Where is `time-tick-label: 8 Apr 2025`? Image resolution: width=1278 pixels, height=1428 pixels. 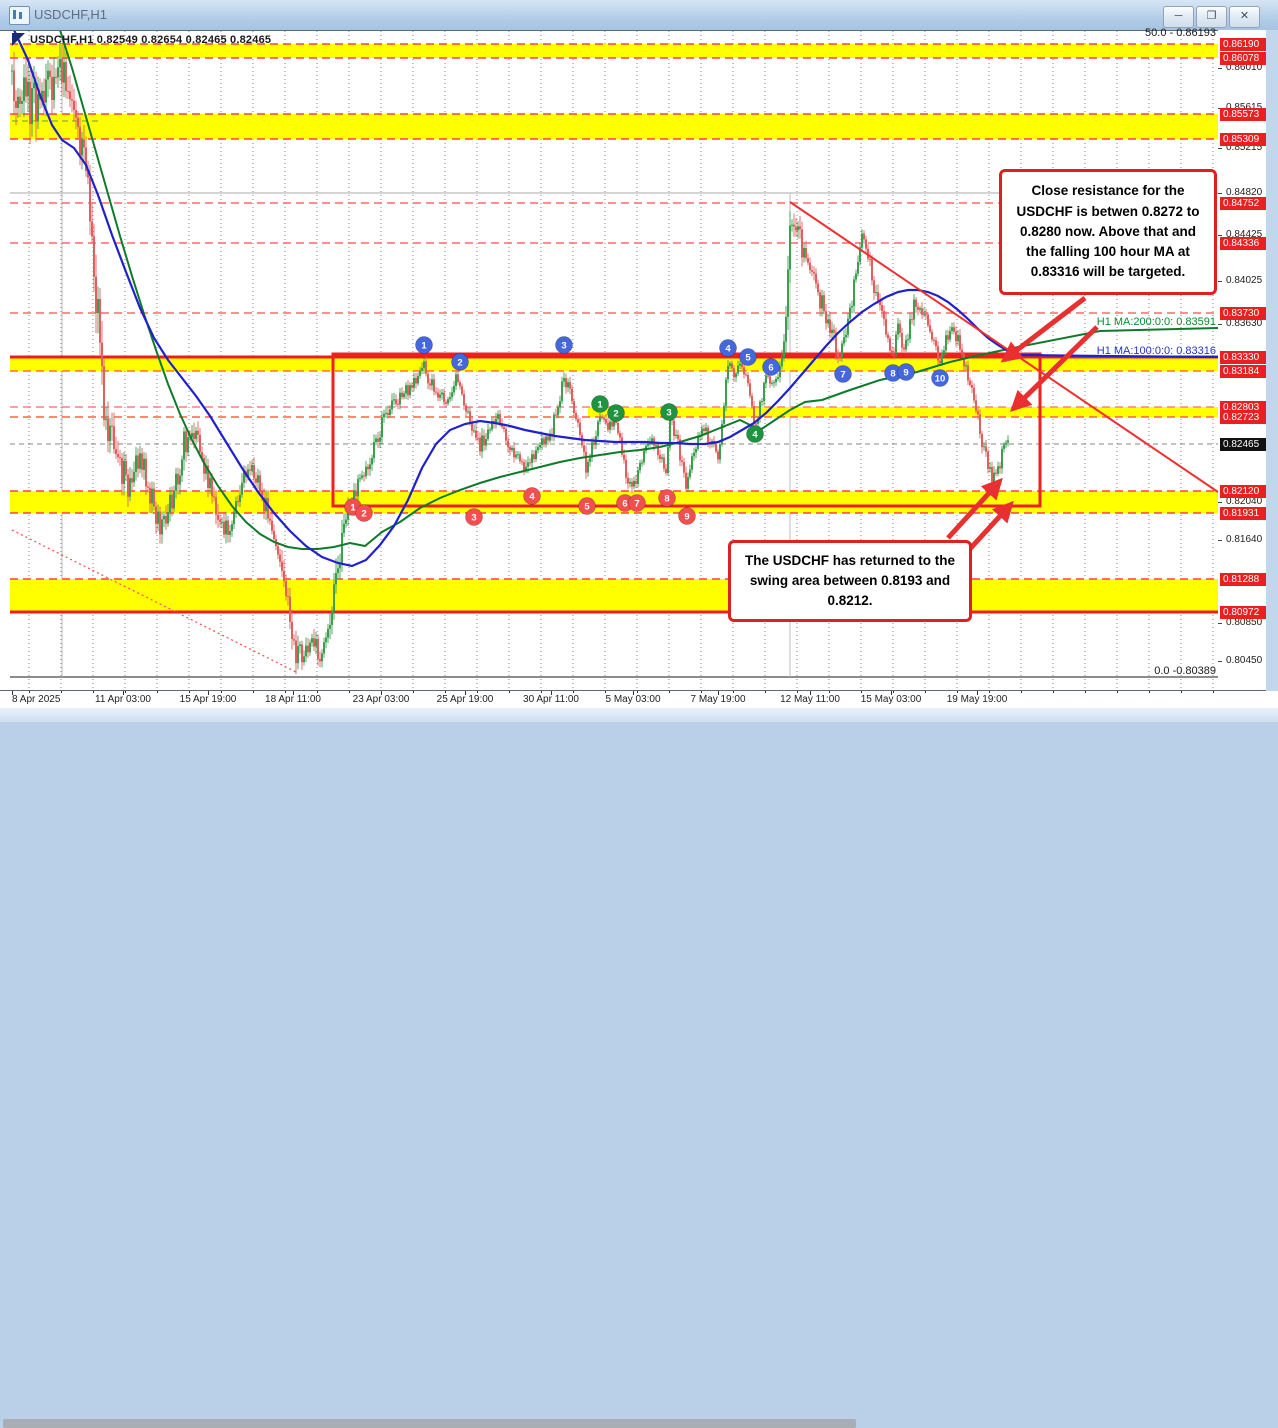
time-tick-label: 8 Apr 2025 is located at coordinates (36, 699).